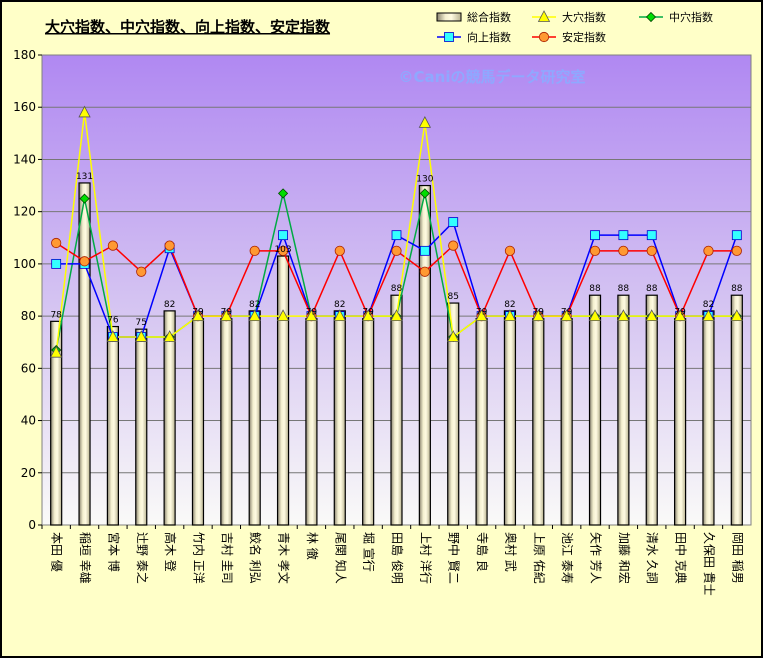  Describe the element at coordinates (340, 558) in the screenshot. I see `x-tick-label: 尾関 知人` at that location.